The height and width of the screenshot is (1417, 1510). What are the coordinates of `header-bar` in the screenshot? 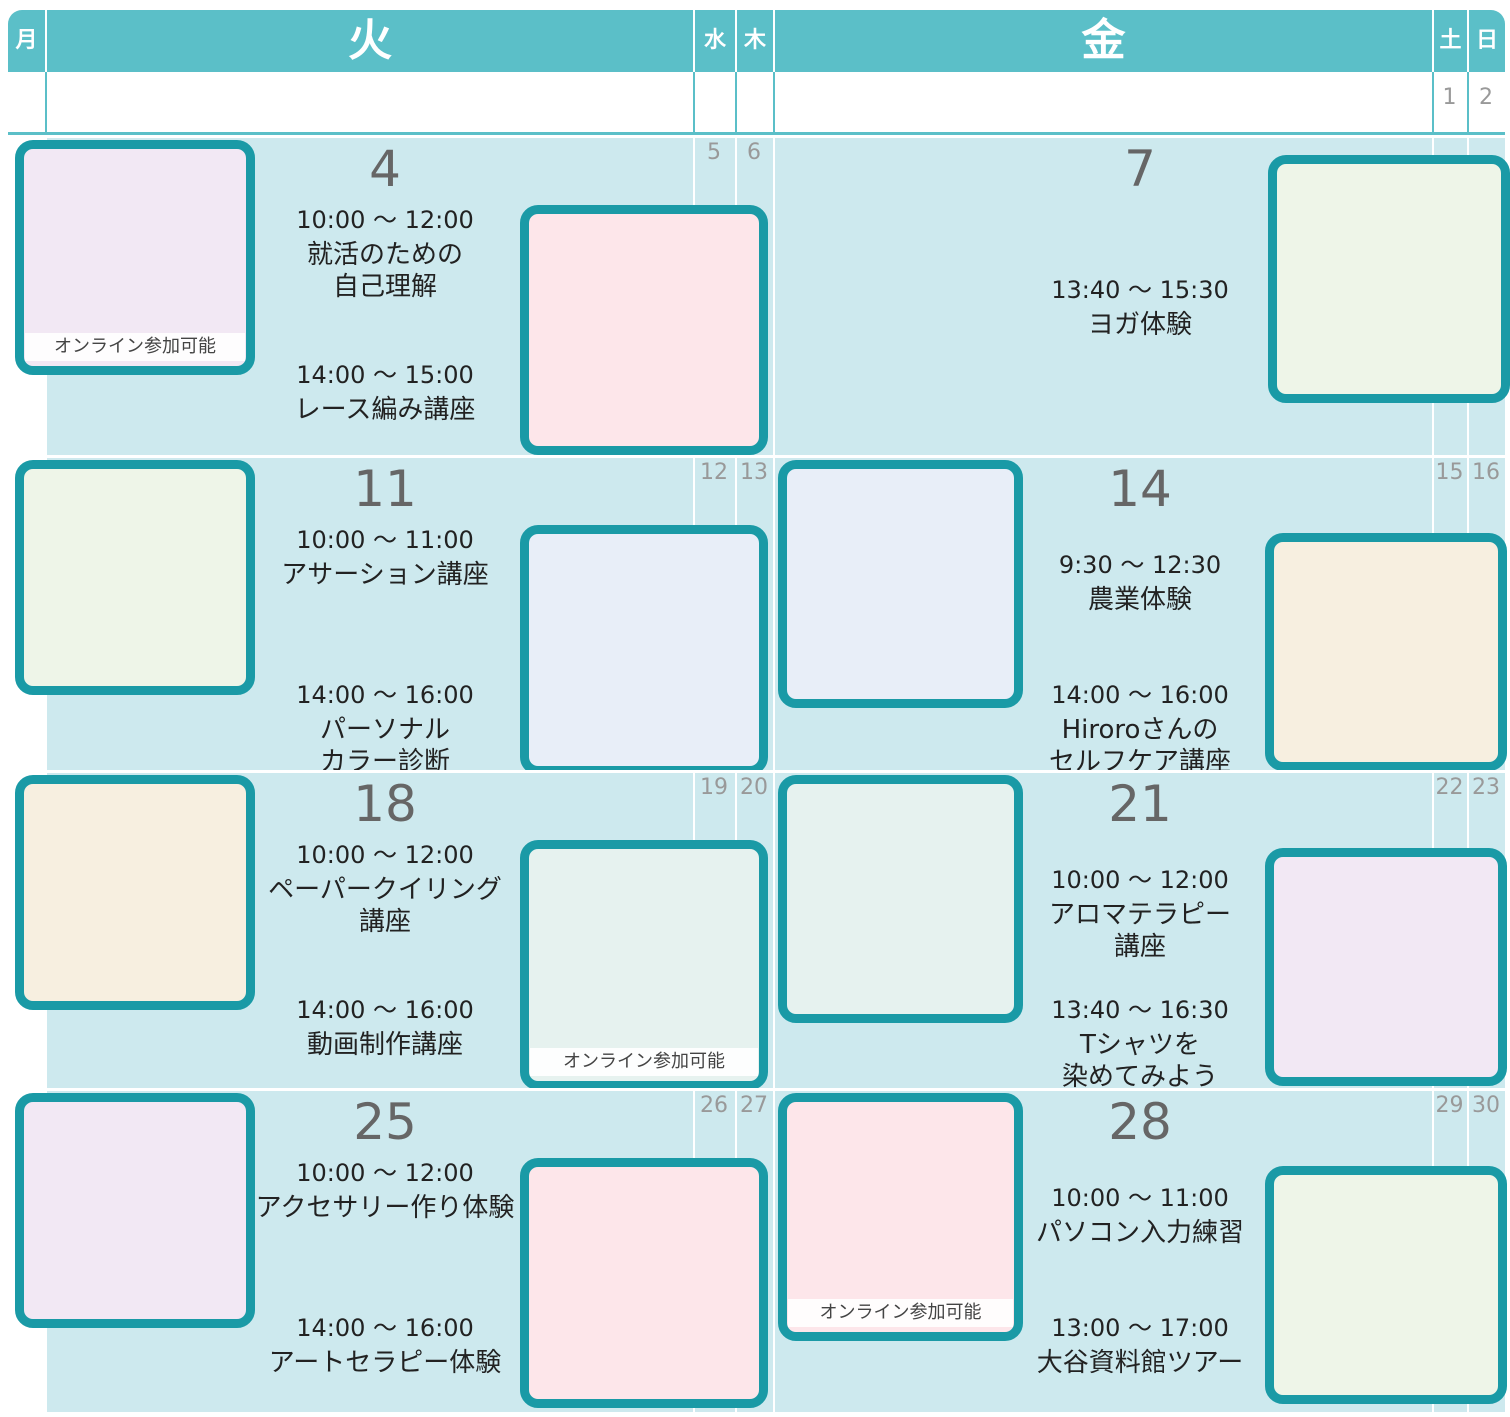 It's located at (756, 41).